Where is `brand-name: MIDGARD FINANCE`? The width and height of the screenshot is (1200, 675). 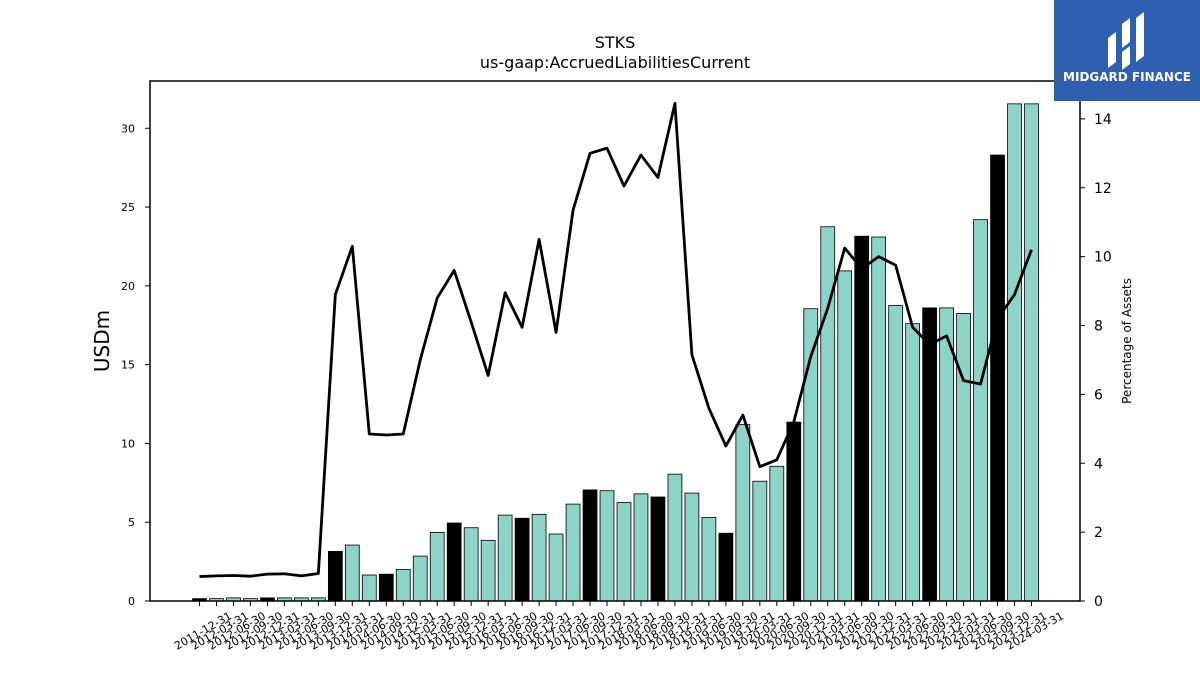
brand-name: MIDGARD FINANCE is located at coordinates (1127, 77).